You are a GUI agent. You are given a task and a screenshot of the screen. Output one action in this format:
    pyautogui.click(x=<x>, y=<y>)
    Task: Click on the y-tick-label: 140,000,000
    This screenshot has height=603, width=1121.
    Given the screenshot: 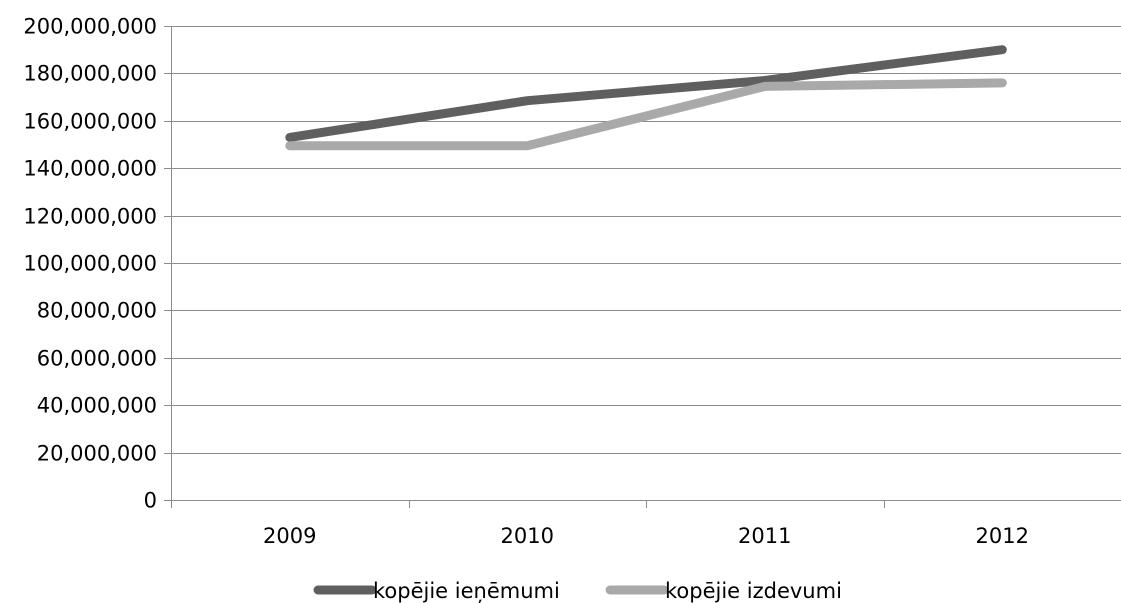 What is the action you would take?
    pyautogui.click(x=90, y=169)
    